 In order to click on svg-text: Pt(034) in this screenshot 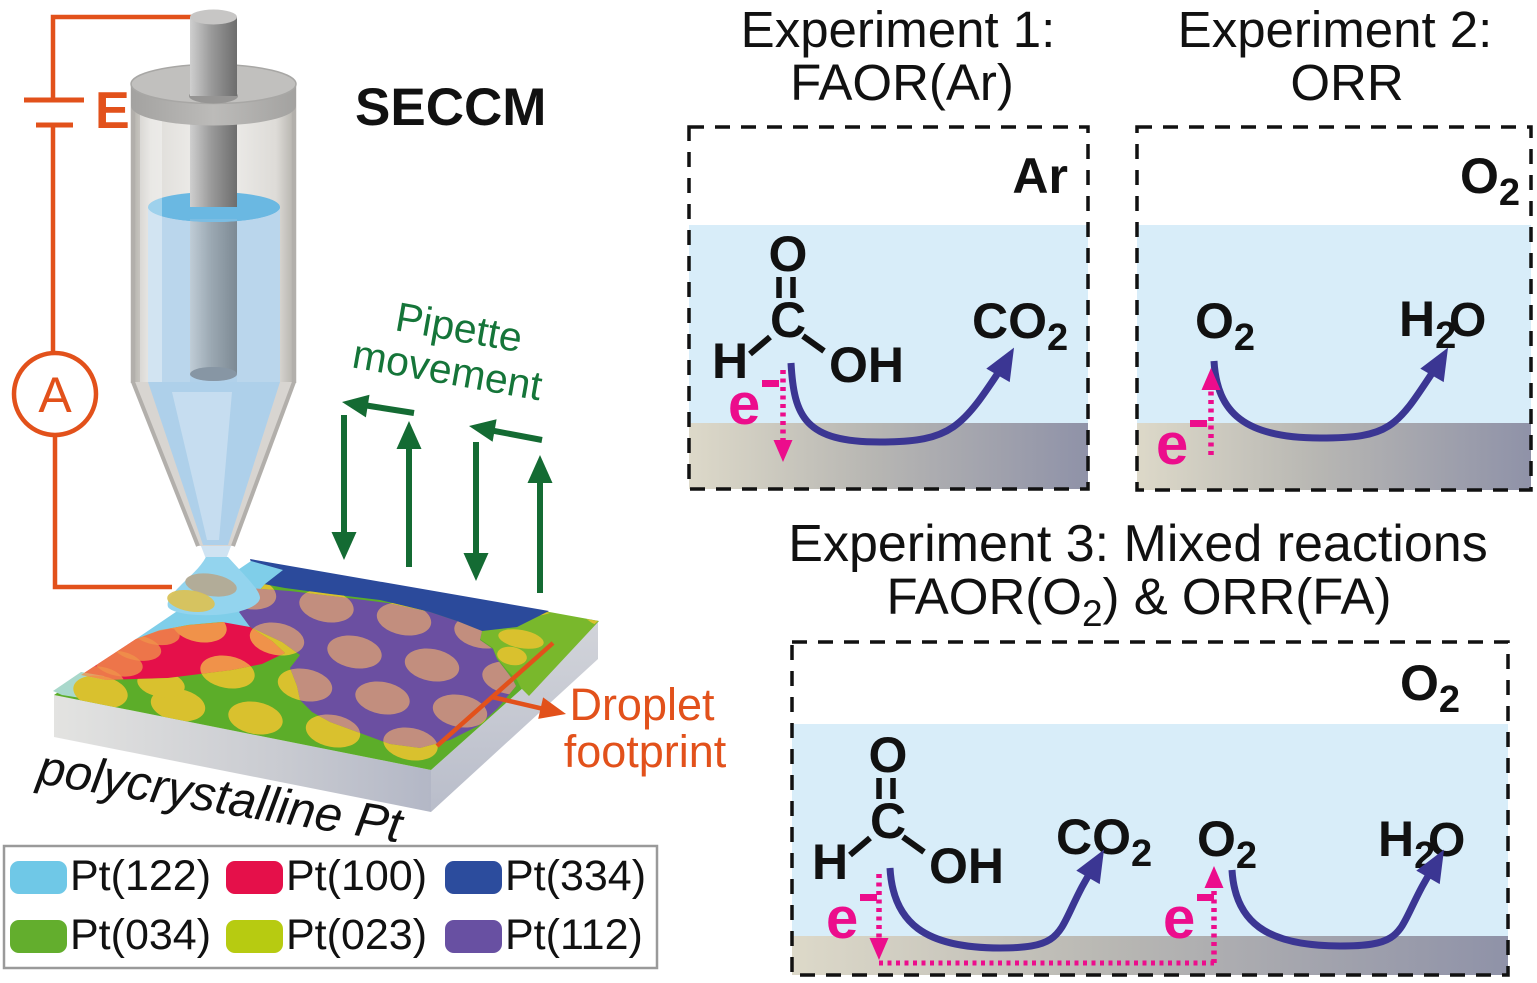, I will do `click(140, 935)`.